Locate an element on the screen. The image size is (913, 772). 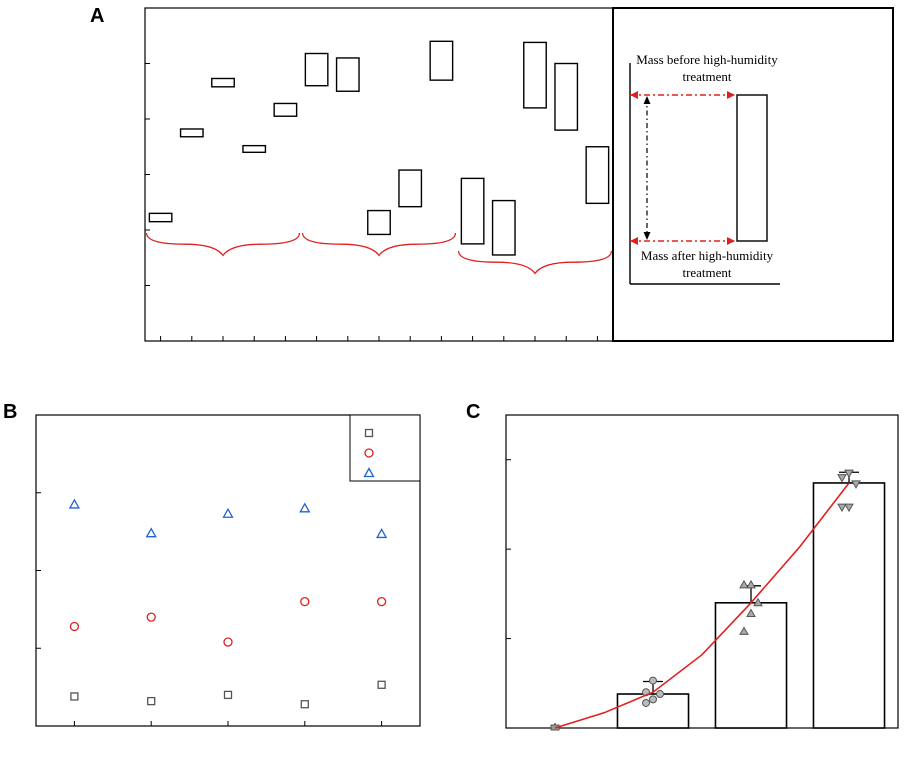
diagram-difference-arrows is located at coordinates (647, 168).